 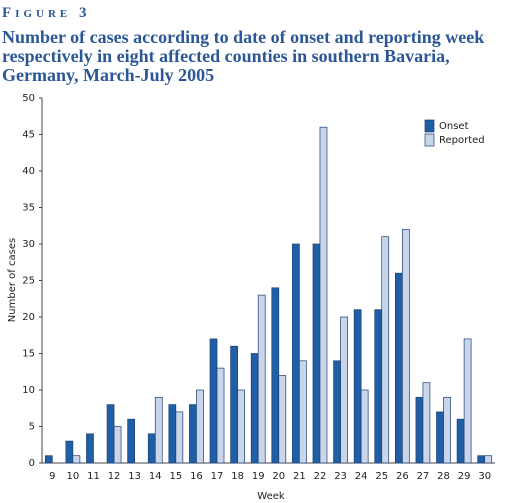 What do you see at coordinates (12, 280) in the screenshot?
I see `y-axis-label: Number of cases` at bounding box center [12, 280].